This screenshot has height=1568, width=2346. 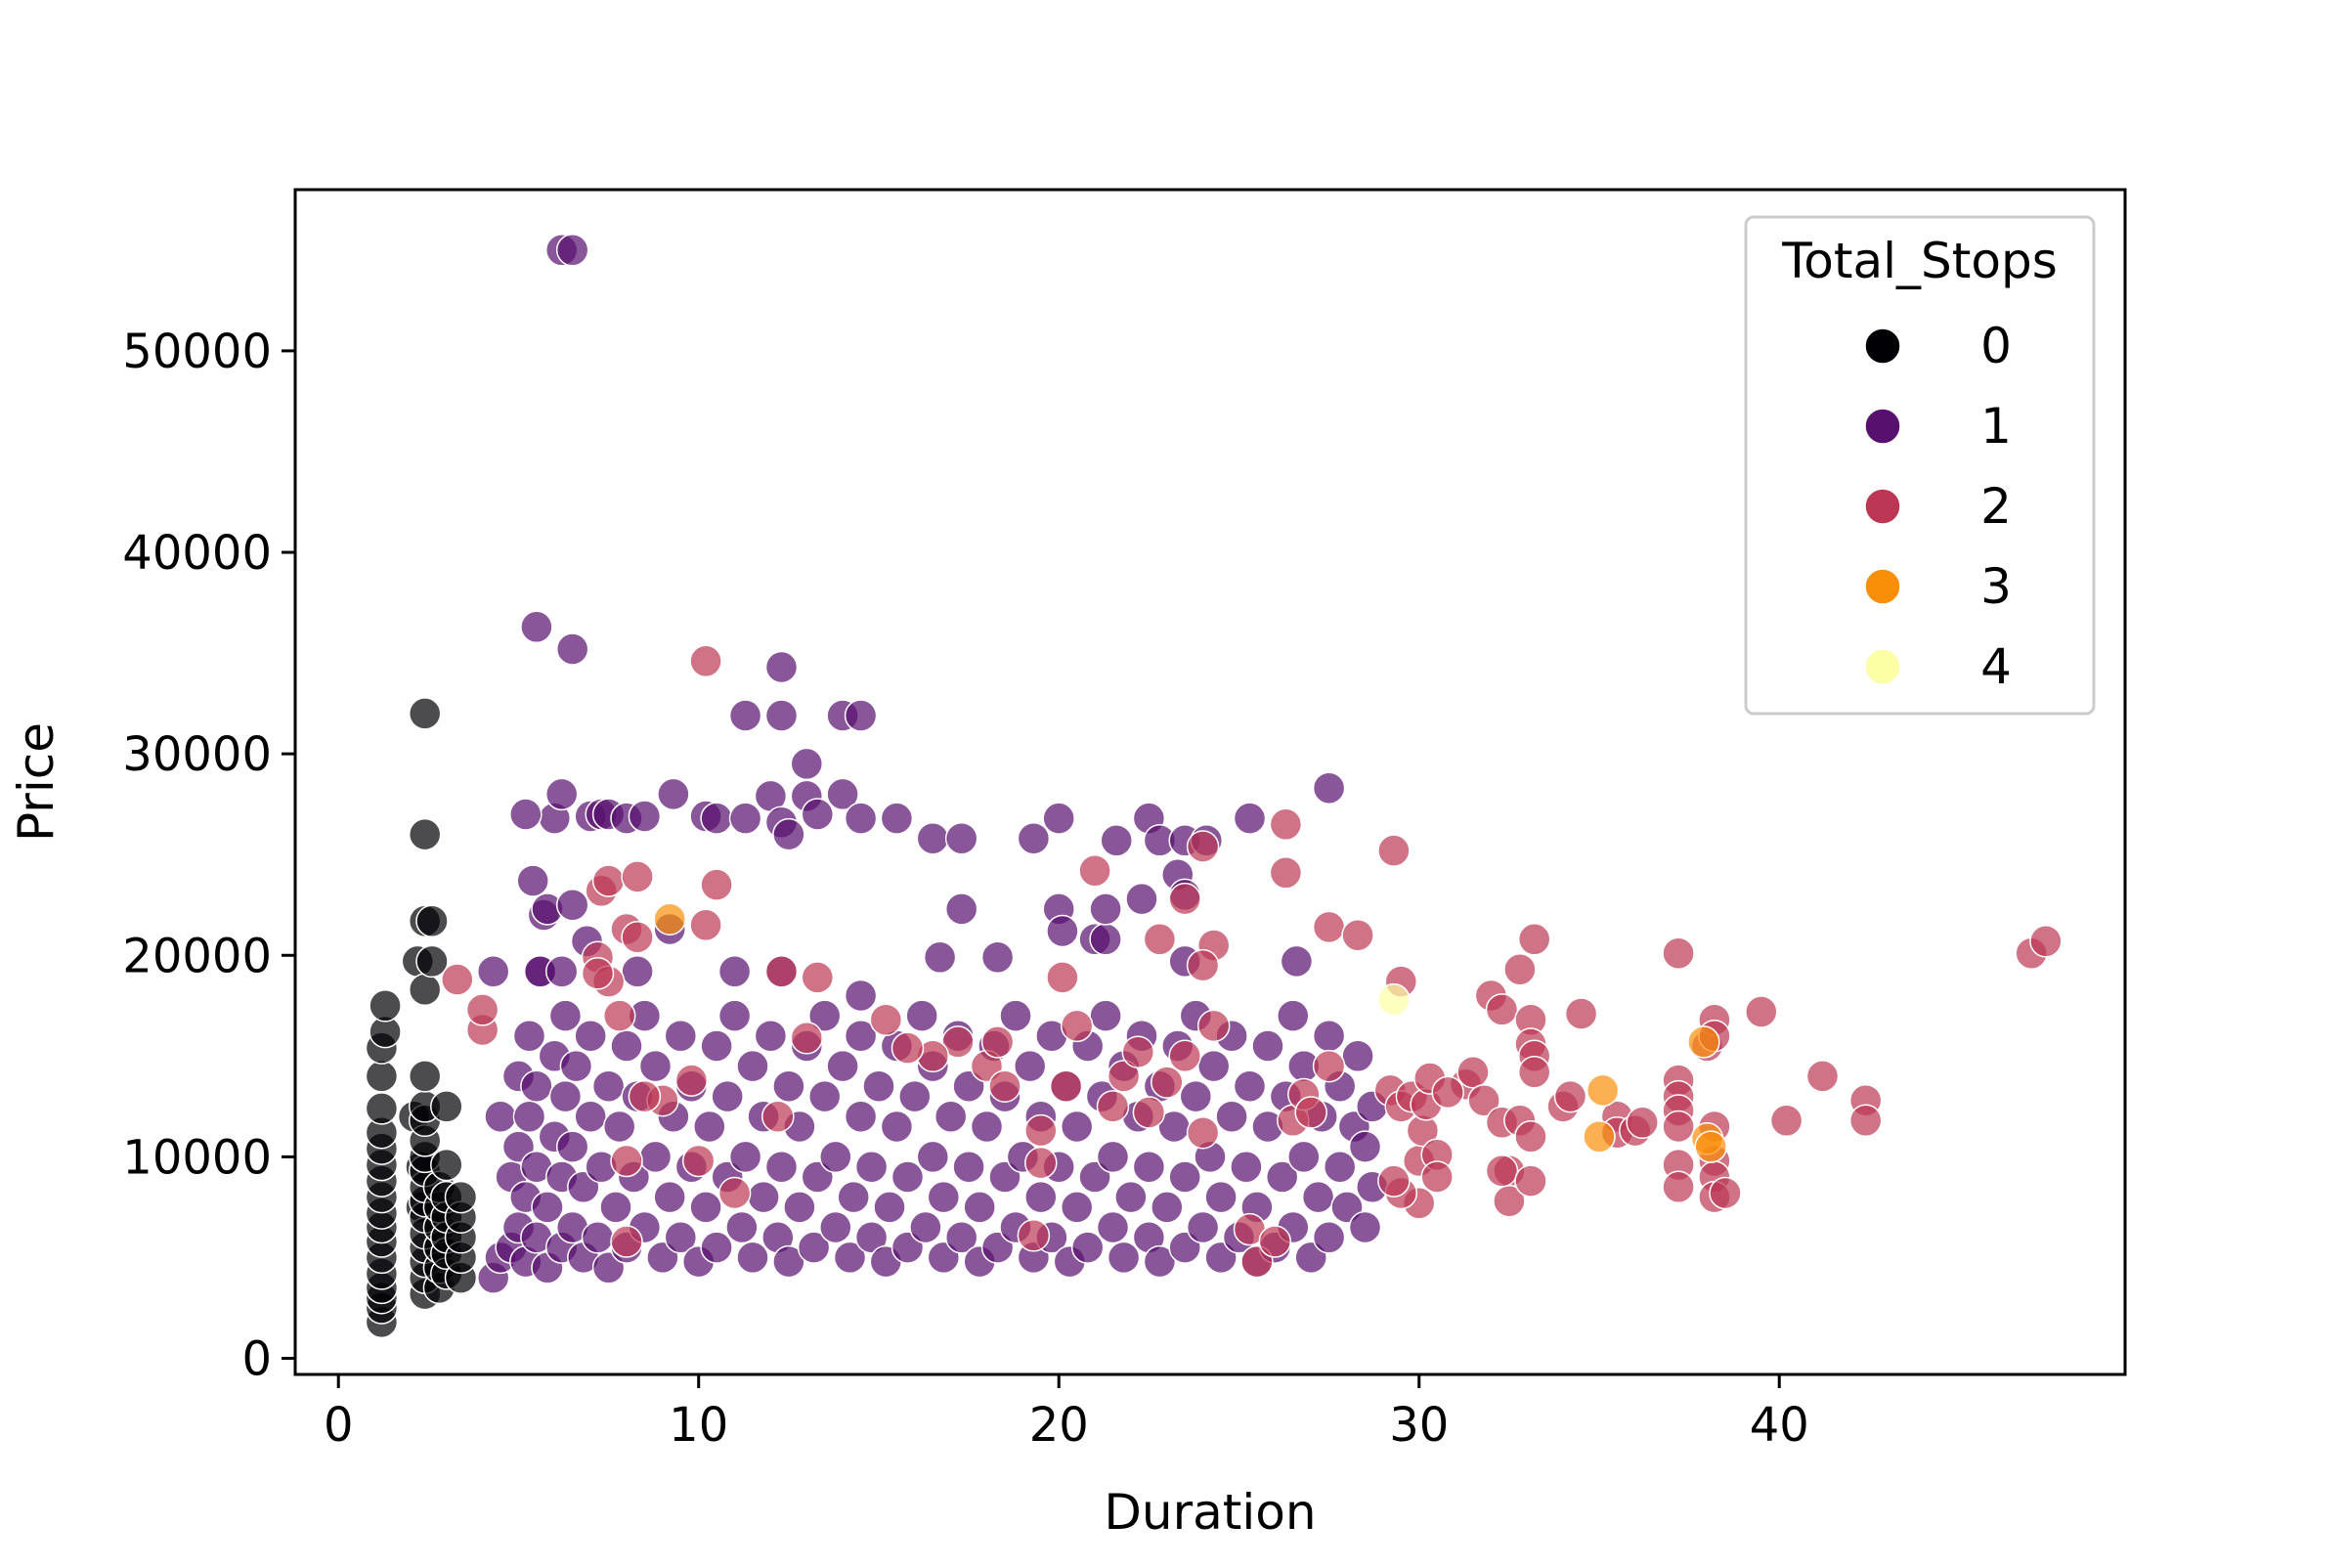 What do you see at coordinates (1919, 261) in the screenshot?
I see `legend-title: Total_Stops` at bounding box center [1919, 261].